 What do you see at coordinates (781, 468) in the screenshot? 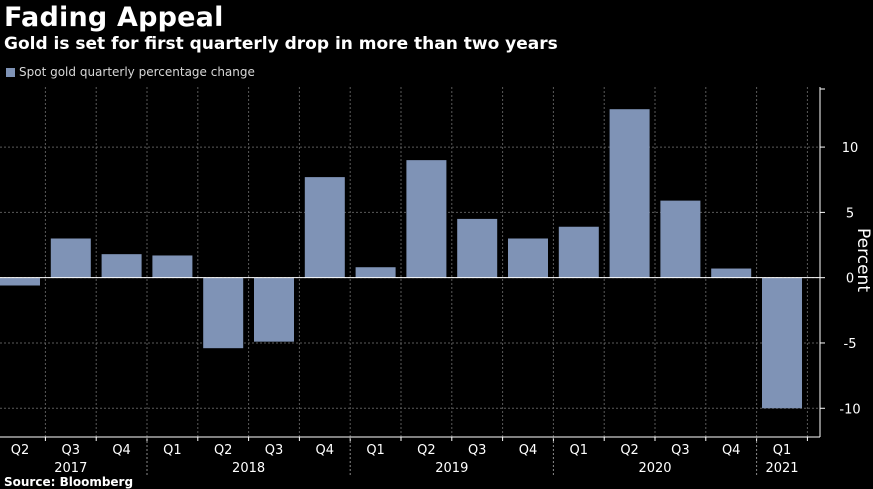
I see `x-year-label: 2021` at bounding box center [781, 468].